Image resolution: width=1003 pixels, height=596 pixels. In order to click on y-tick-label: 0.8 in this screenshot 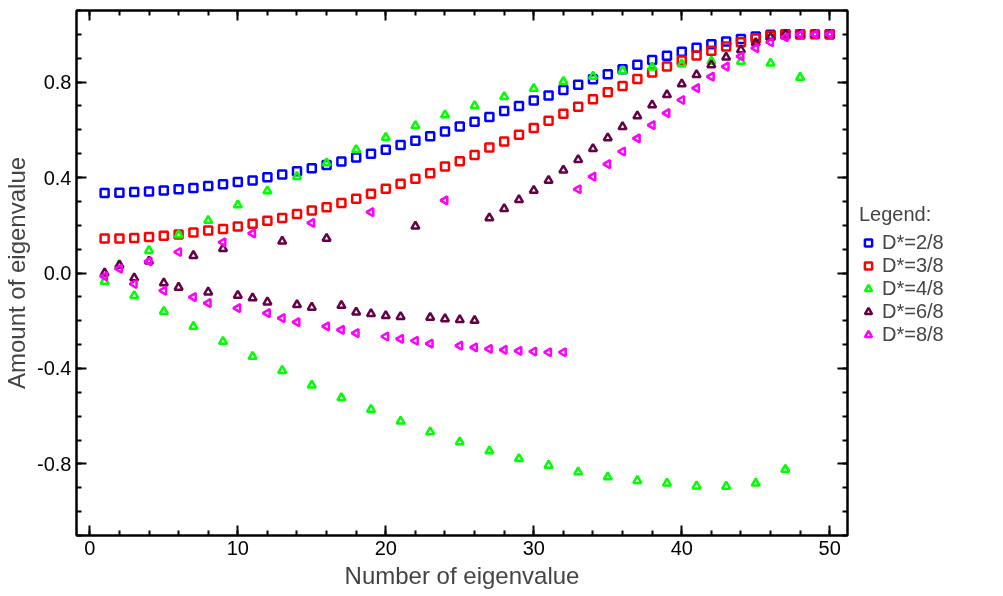, I will do `click(57, 82)`.